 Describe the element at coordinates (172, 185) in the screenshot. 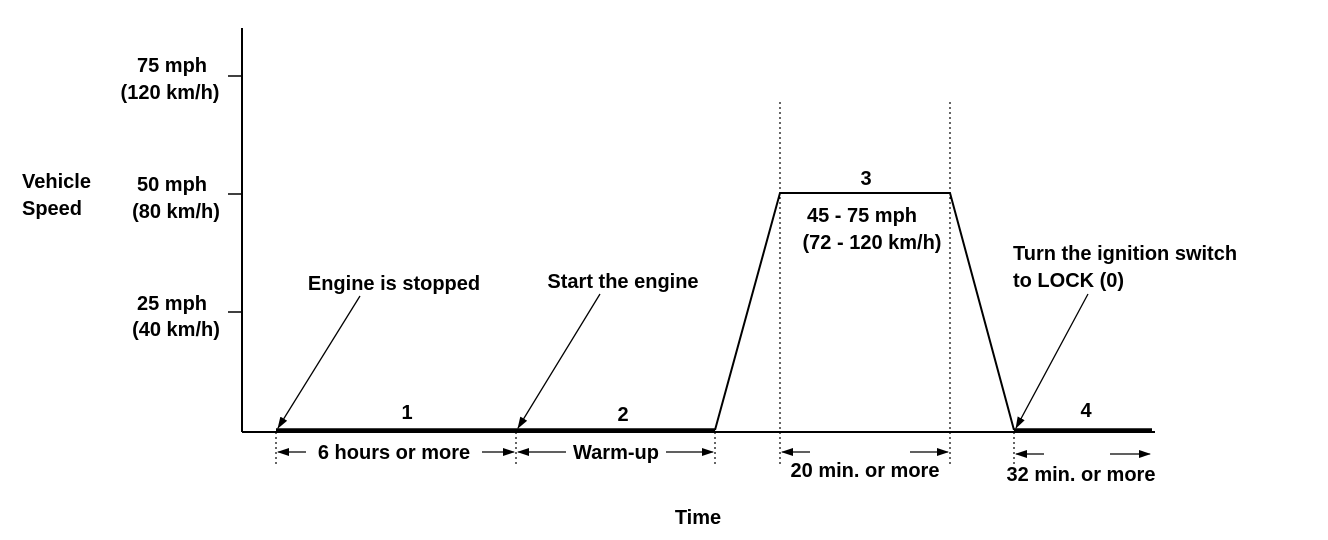

I see `tick-label-50-mph: 50 mph` at that location.